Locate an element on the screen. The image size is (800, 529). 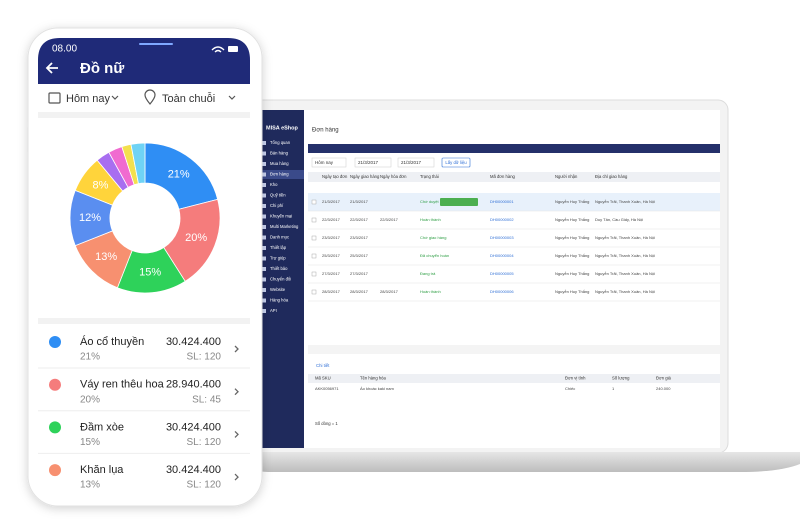
logo: MISA eShop is located at coordinates (282, 128).